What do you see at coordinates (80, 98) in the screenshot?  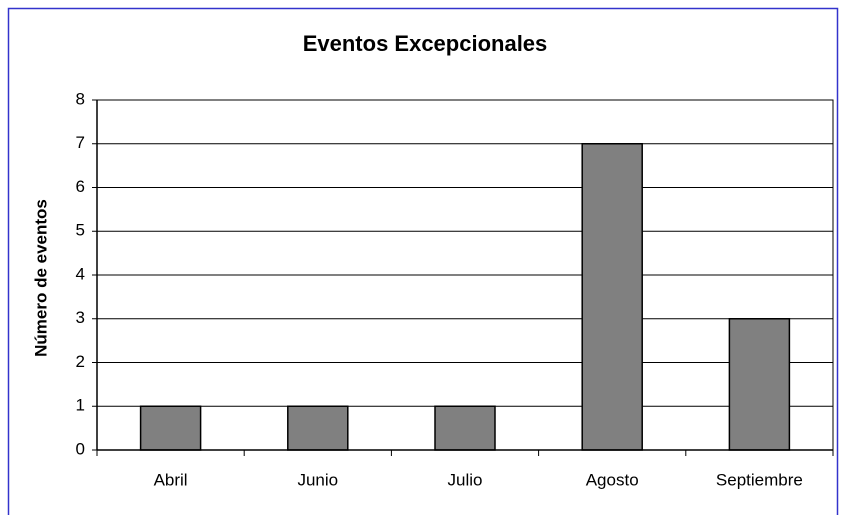 I see `y-tick-label: 8` at bounding box center [80, 98].